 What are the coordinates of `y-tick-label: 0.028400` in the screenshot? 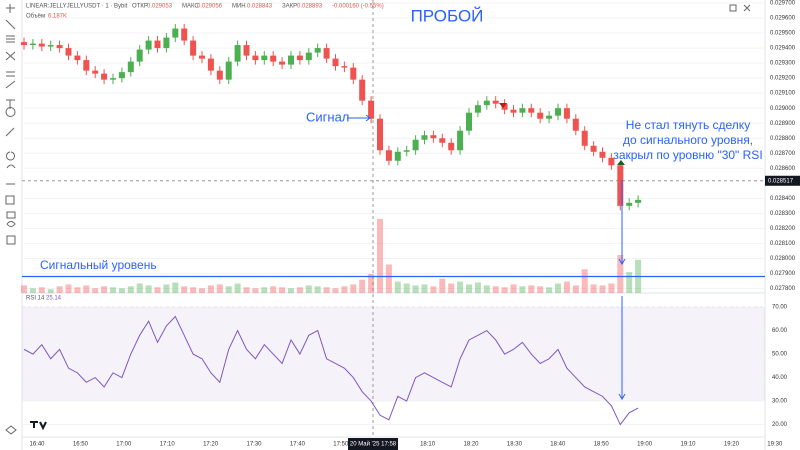 It's located at (783, 199).